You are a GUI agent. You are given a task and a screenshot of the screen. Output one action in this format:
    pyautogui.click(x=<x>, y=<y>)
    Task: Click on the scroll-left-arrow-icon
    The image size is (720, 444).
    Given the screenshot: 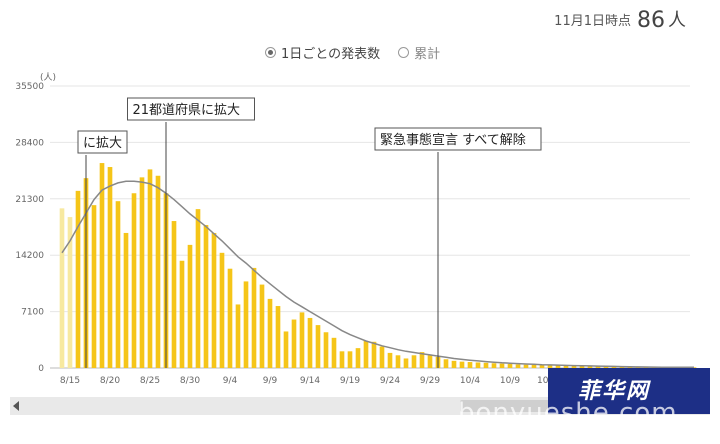 What is the action you would take?
    pyautogui.click(x=16, y=406)
    